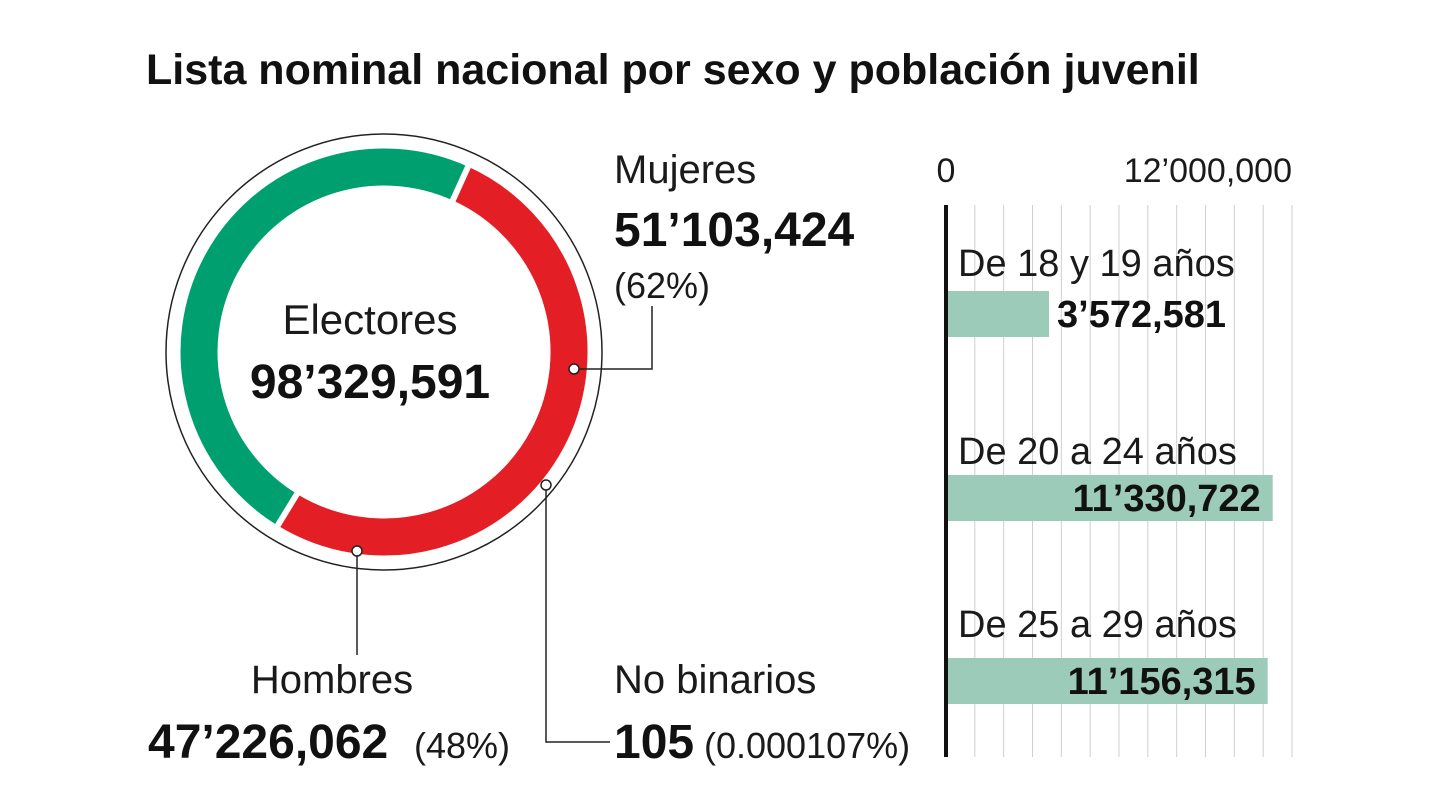 The width and height of the screenshot is (1440, 811). Describe the element at coordinates (1097, 625) in the screenshot. I see `bar-category-label: De 25 a 29 años` at that location.